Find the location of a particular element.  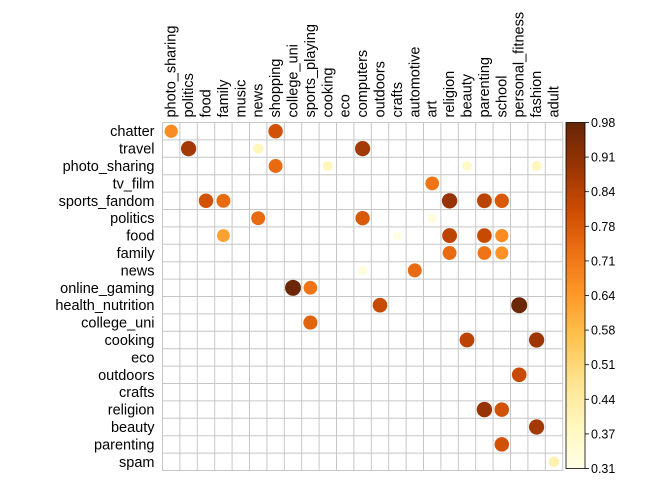

column-label: automotive is located at coordinates (415, 82).